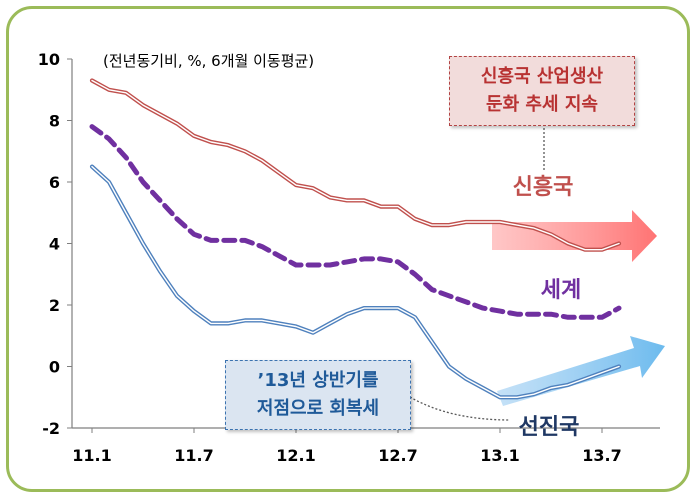 The image size is (700, 503). What do you see at coordinates (397, 455) in the screenshot?
I see `x-tick-label: 12.7` at bounding box center [397, 455].